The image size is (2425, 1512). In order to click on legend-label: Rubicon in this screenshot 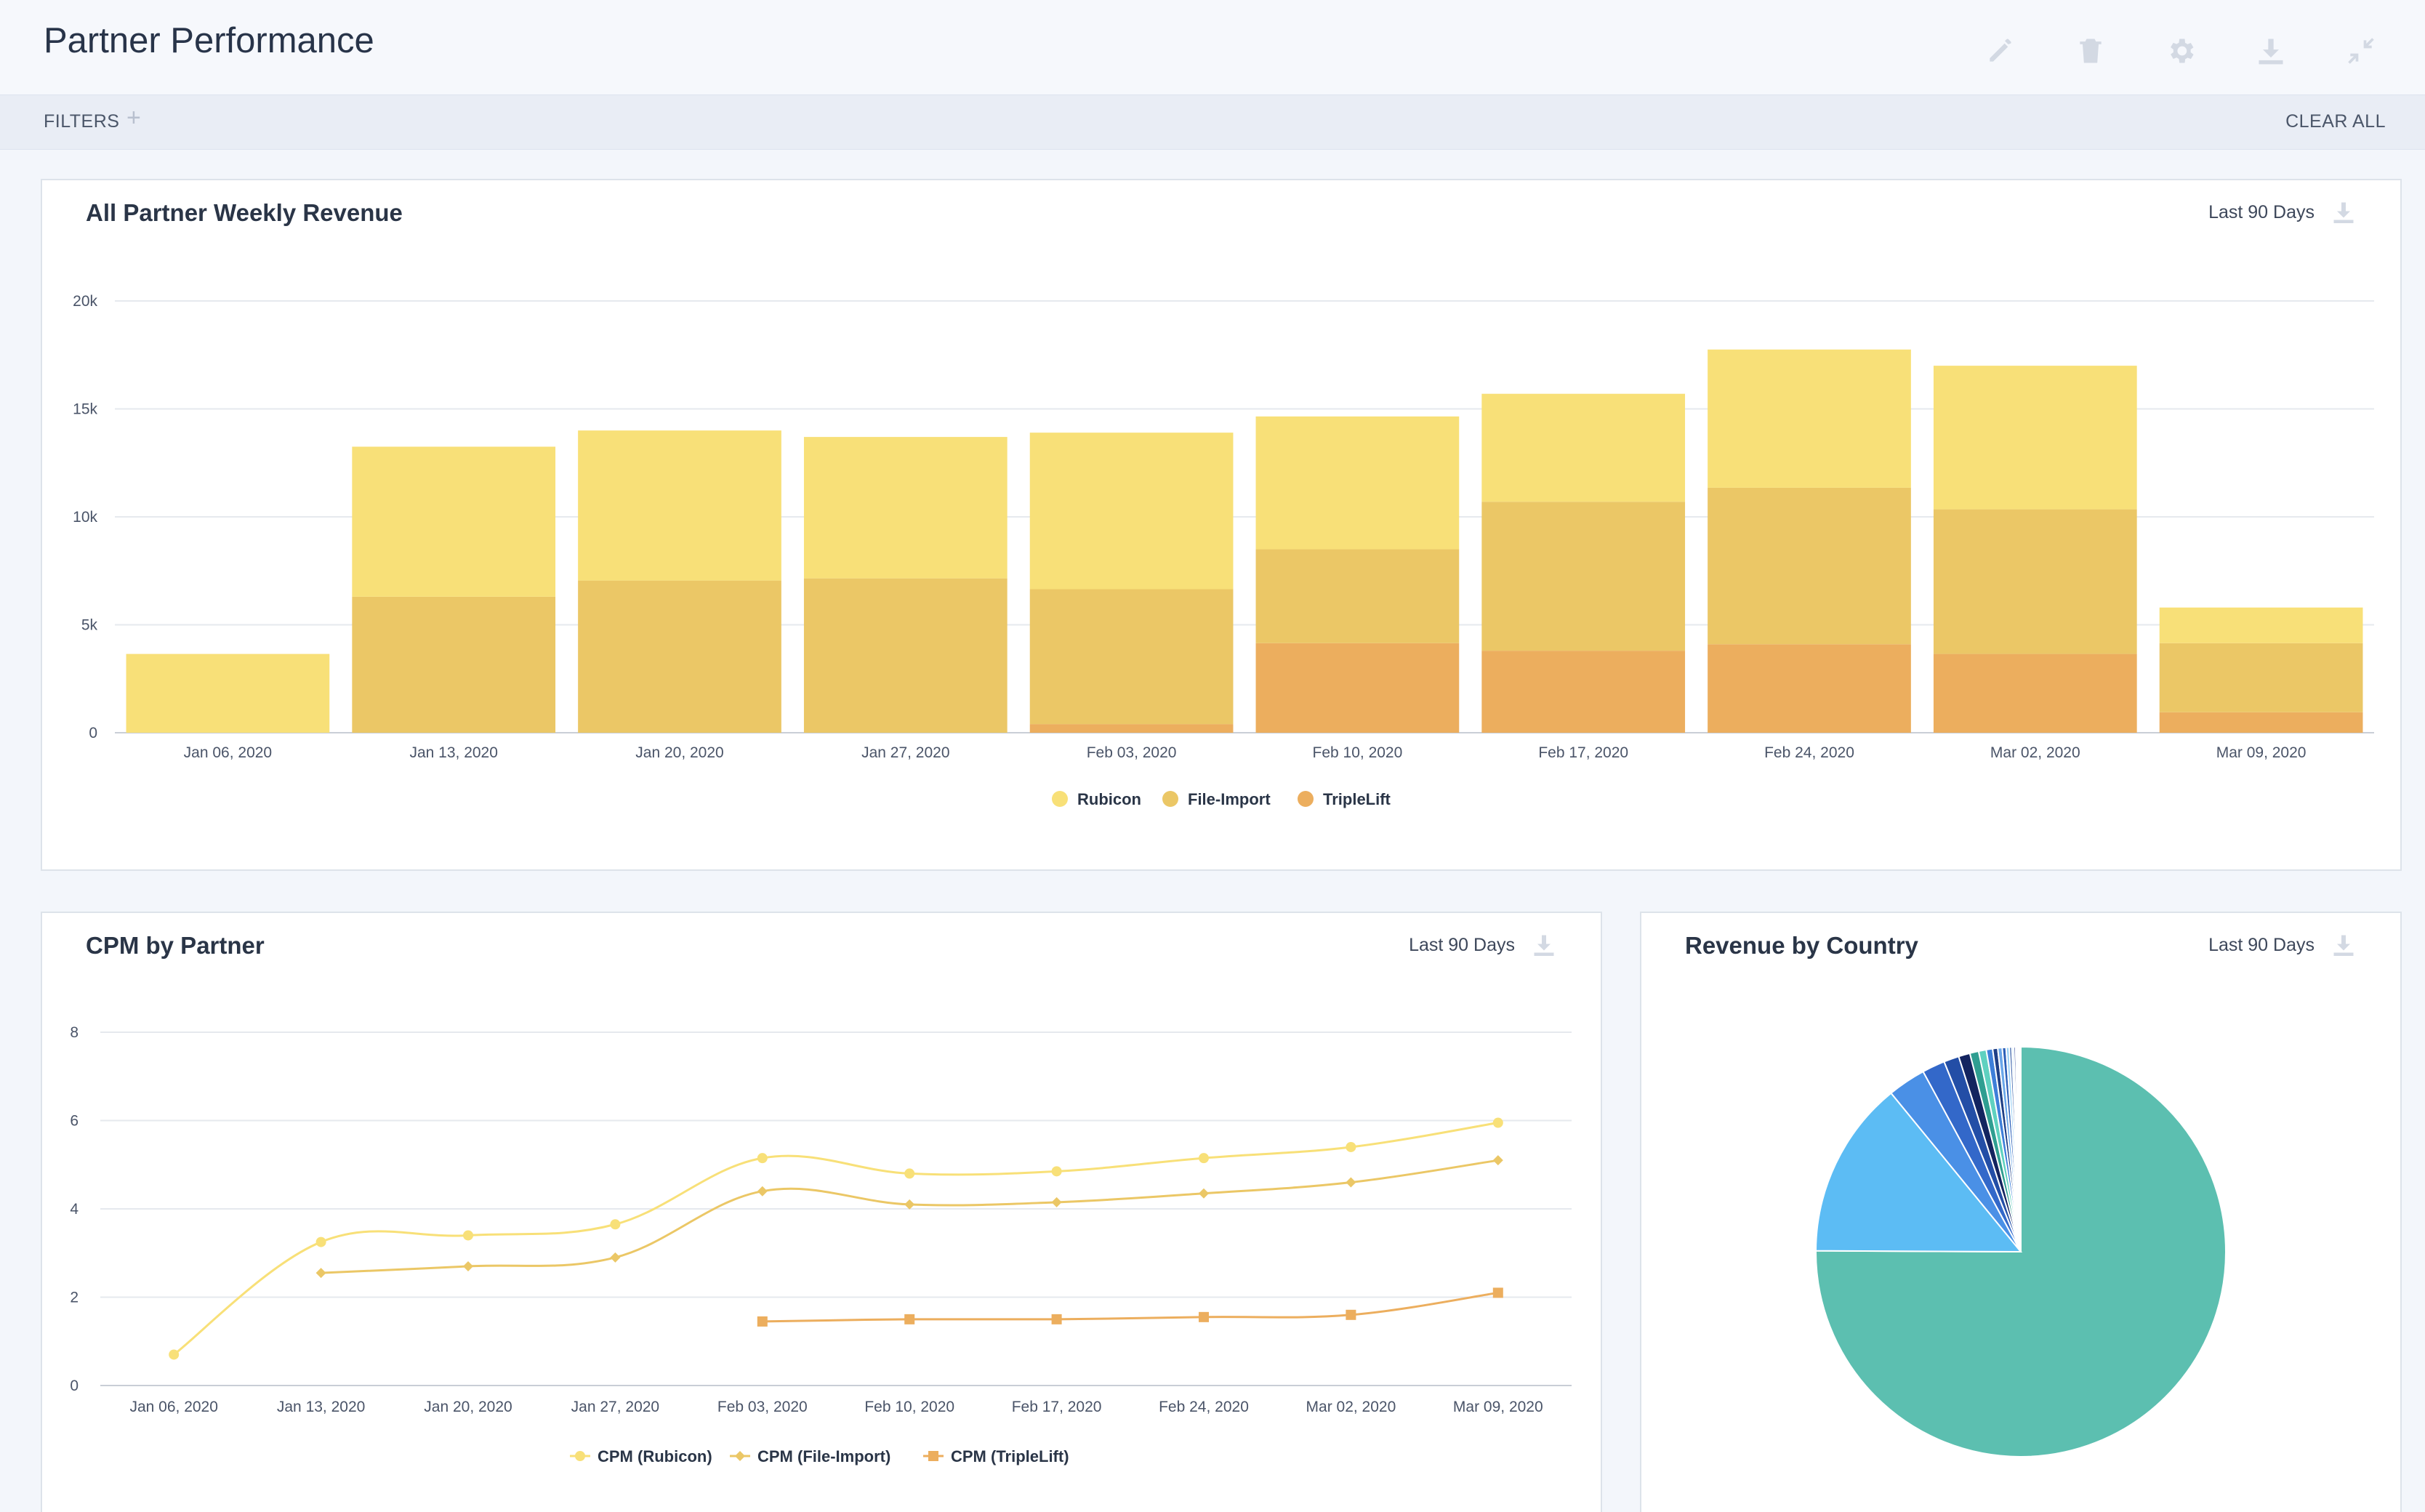, I will do `click(1109, 799)`.